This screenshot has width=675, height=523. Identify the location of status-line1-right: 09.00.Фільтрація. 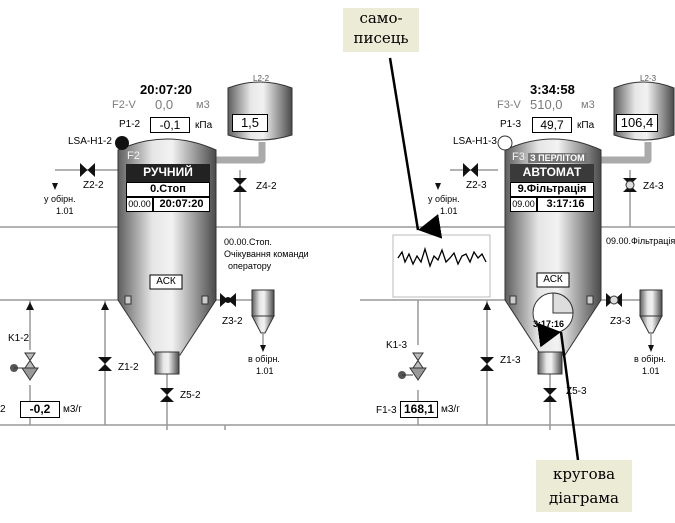
(640, 241).